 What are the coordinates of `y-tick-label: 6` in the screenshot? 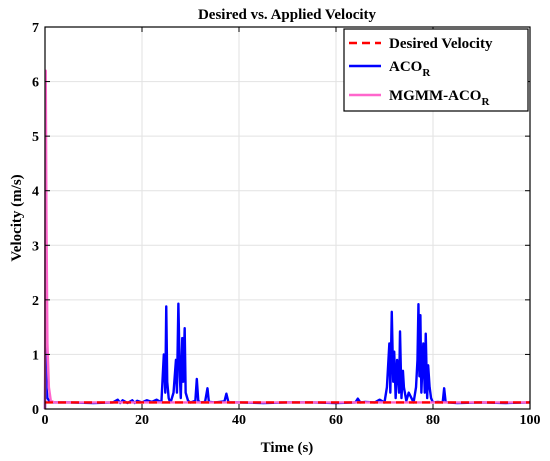 It's located at (35, 83).